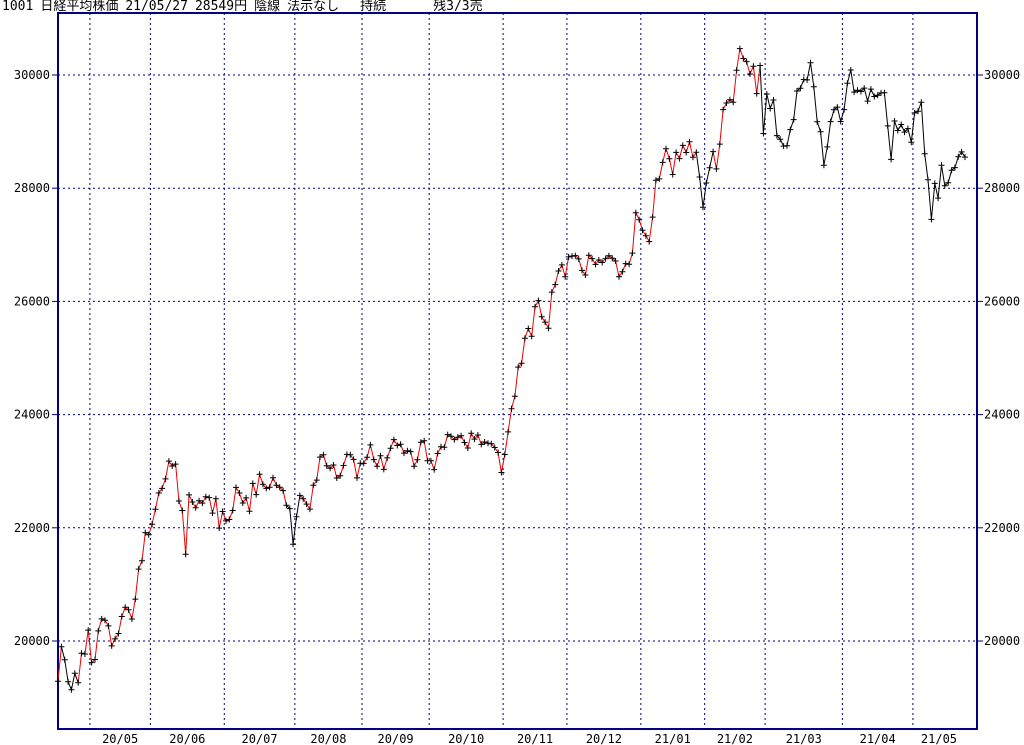 The width and height of the screenshot is (1024, 745). What do you see at coordinates (804, 738) in the screenshot?
I see `x-axis-label: 21/03` at bounding box center [804, 738].